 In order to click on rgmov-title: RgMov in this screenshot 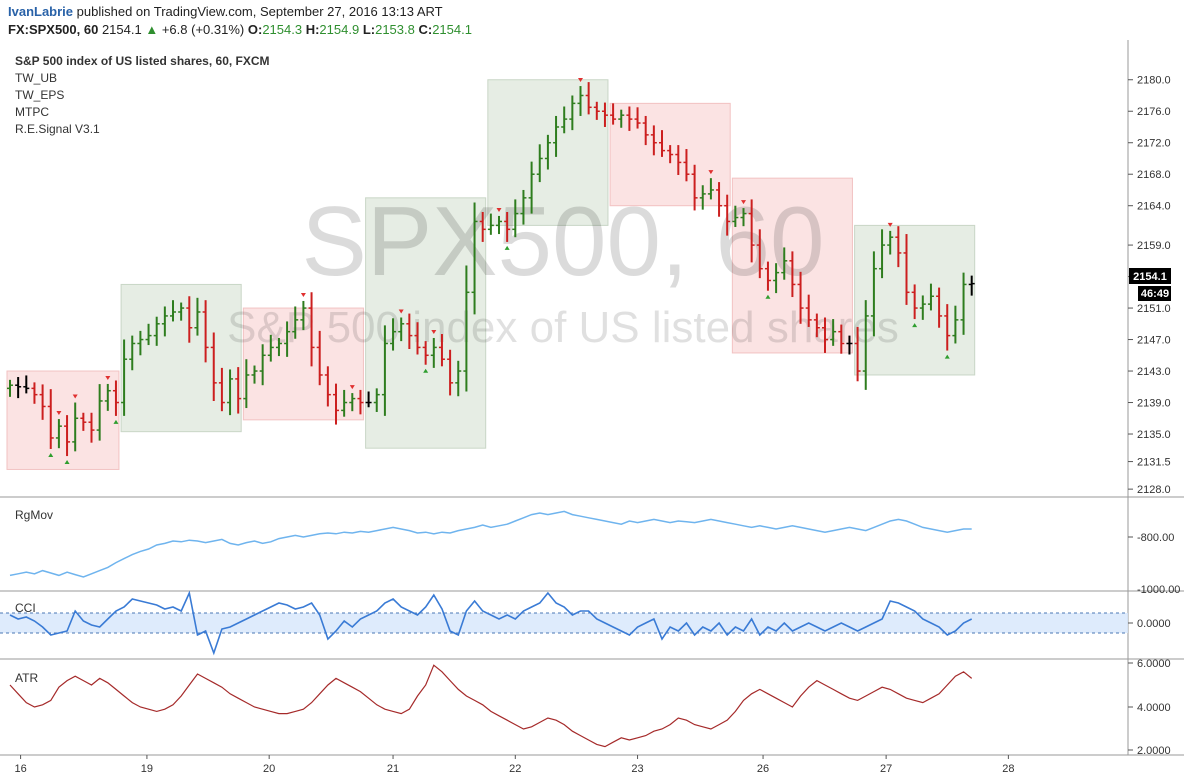, I will do `click(34, 515)`.